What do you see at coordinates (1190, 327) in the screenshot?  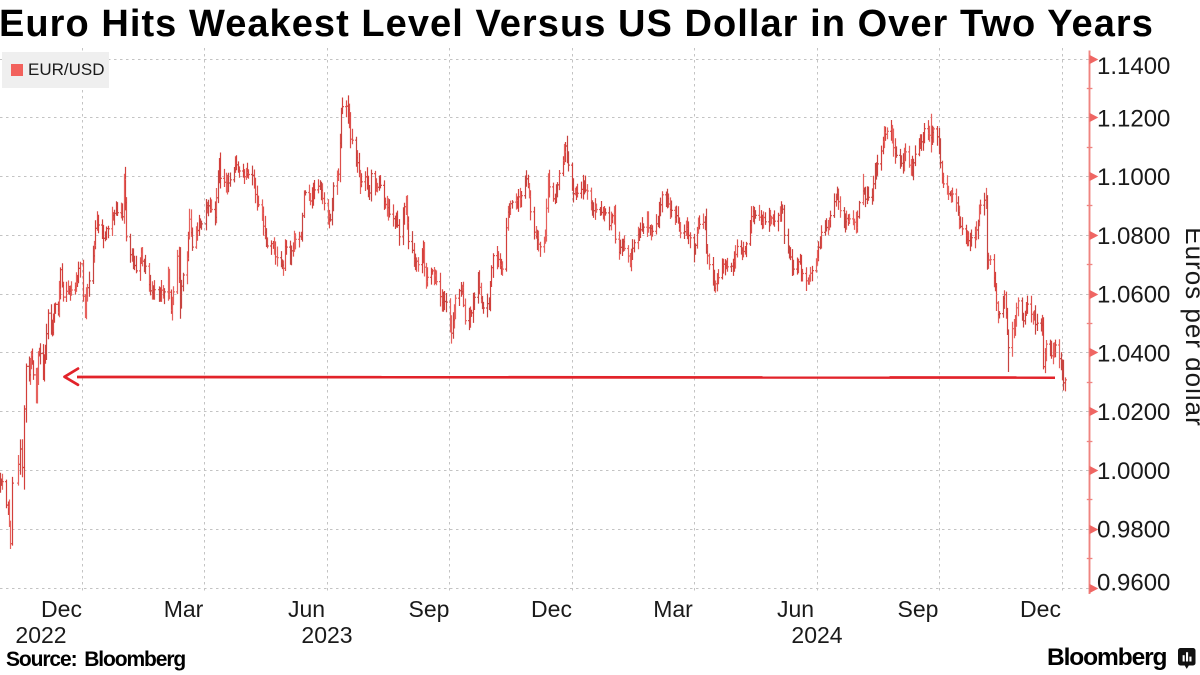 I see `svg-text: Euros per dollar` at bounding box center [1190, 327].